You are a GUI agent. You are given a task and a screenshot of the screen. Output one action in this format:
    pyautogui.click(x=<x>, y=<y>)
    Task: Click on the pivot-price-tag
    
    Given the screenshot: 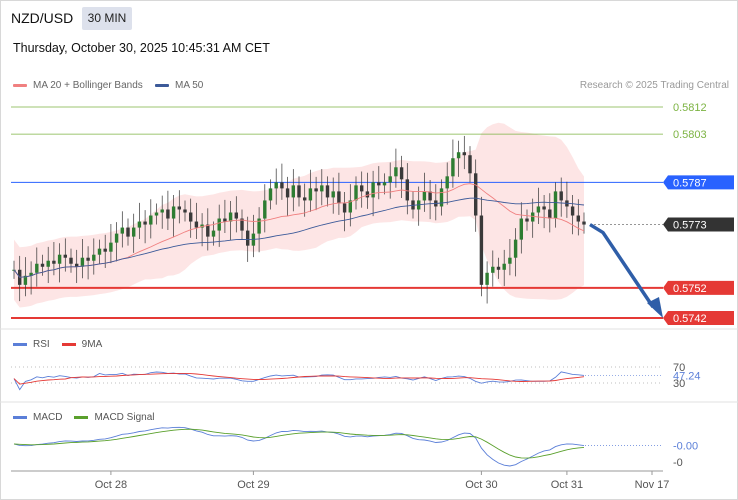 What is the action you would take?
    pyautogui.click(x=698, y=182)
    